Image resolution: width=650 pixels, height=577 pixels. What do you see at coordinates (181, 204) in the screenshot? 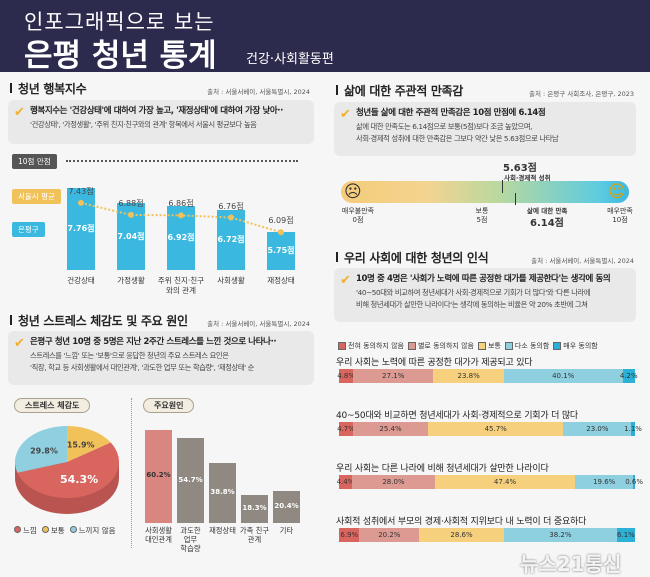
I see `seoul-avg-label: 6.86점` at bounding box center [181, 204].